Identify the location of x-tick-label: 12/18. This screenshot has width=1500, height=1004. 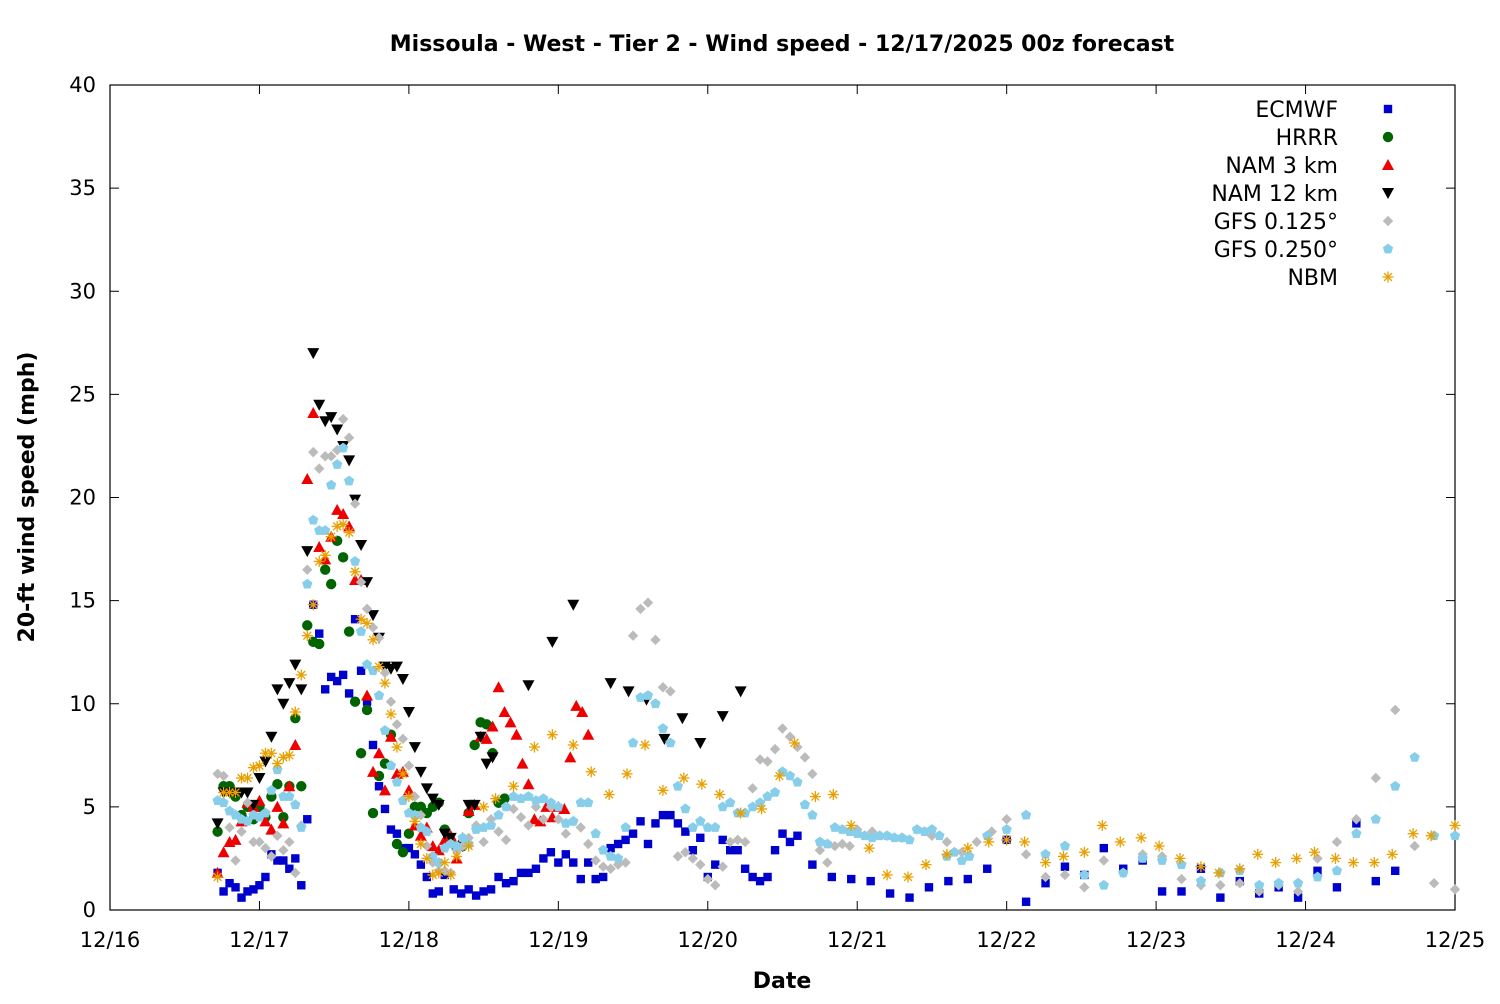
(409, 940).